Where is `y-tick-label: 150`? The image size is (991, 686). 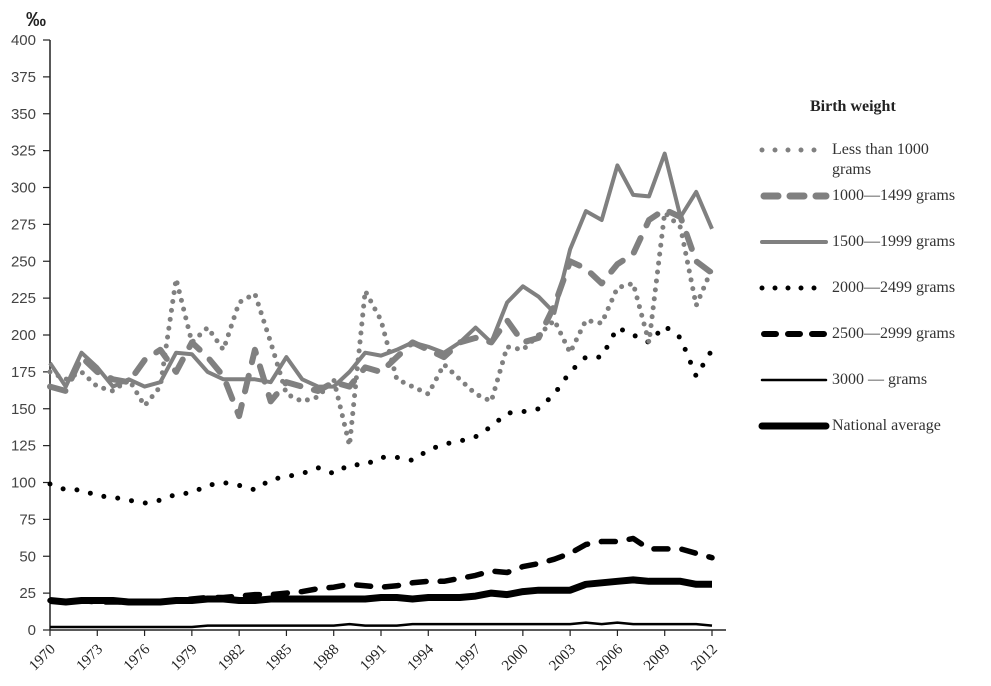
y-tick-label: 150 is located at coordinates (23, 409).